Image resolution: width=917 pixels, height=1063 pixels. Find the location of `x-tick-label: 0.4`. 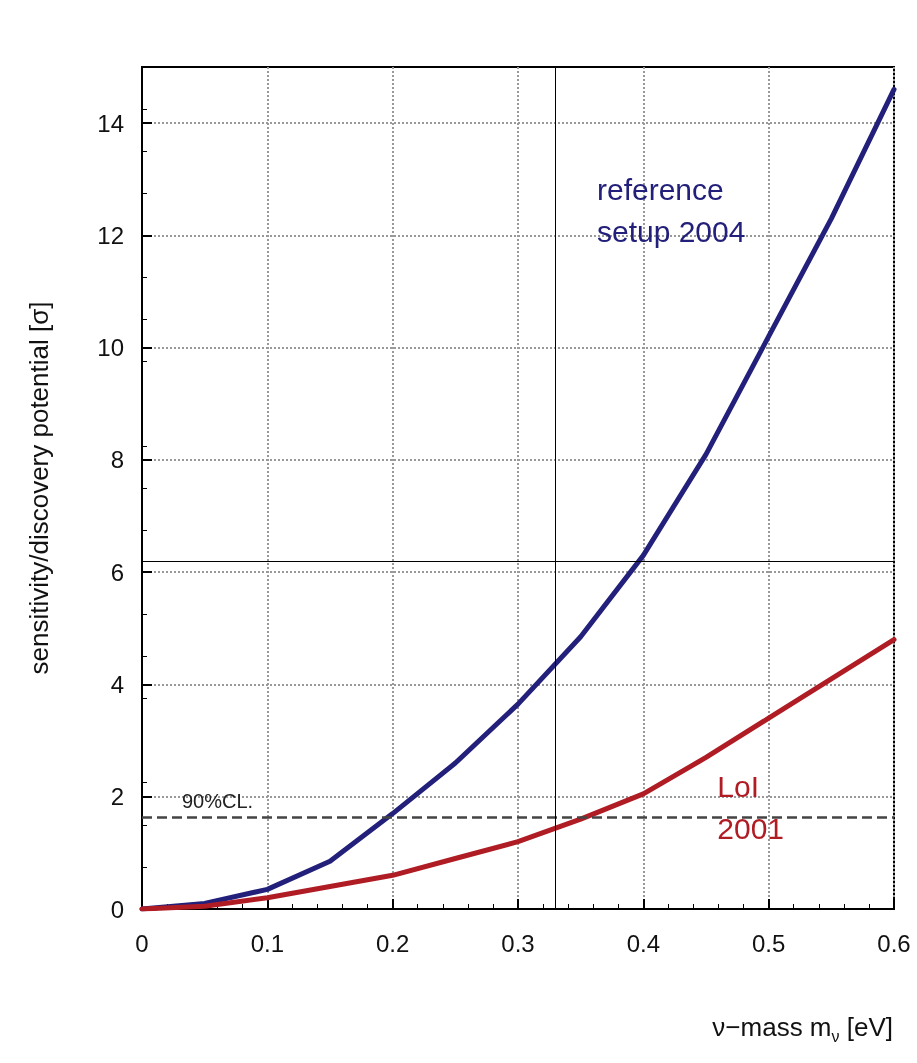

x-tick-label: 0.4 is located at coordinates (643, 943).